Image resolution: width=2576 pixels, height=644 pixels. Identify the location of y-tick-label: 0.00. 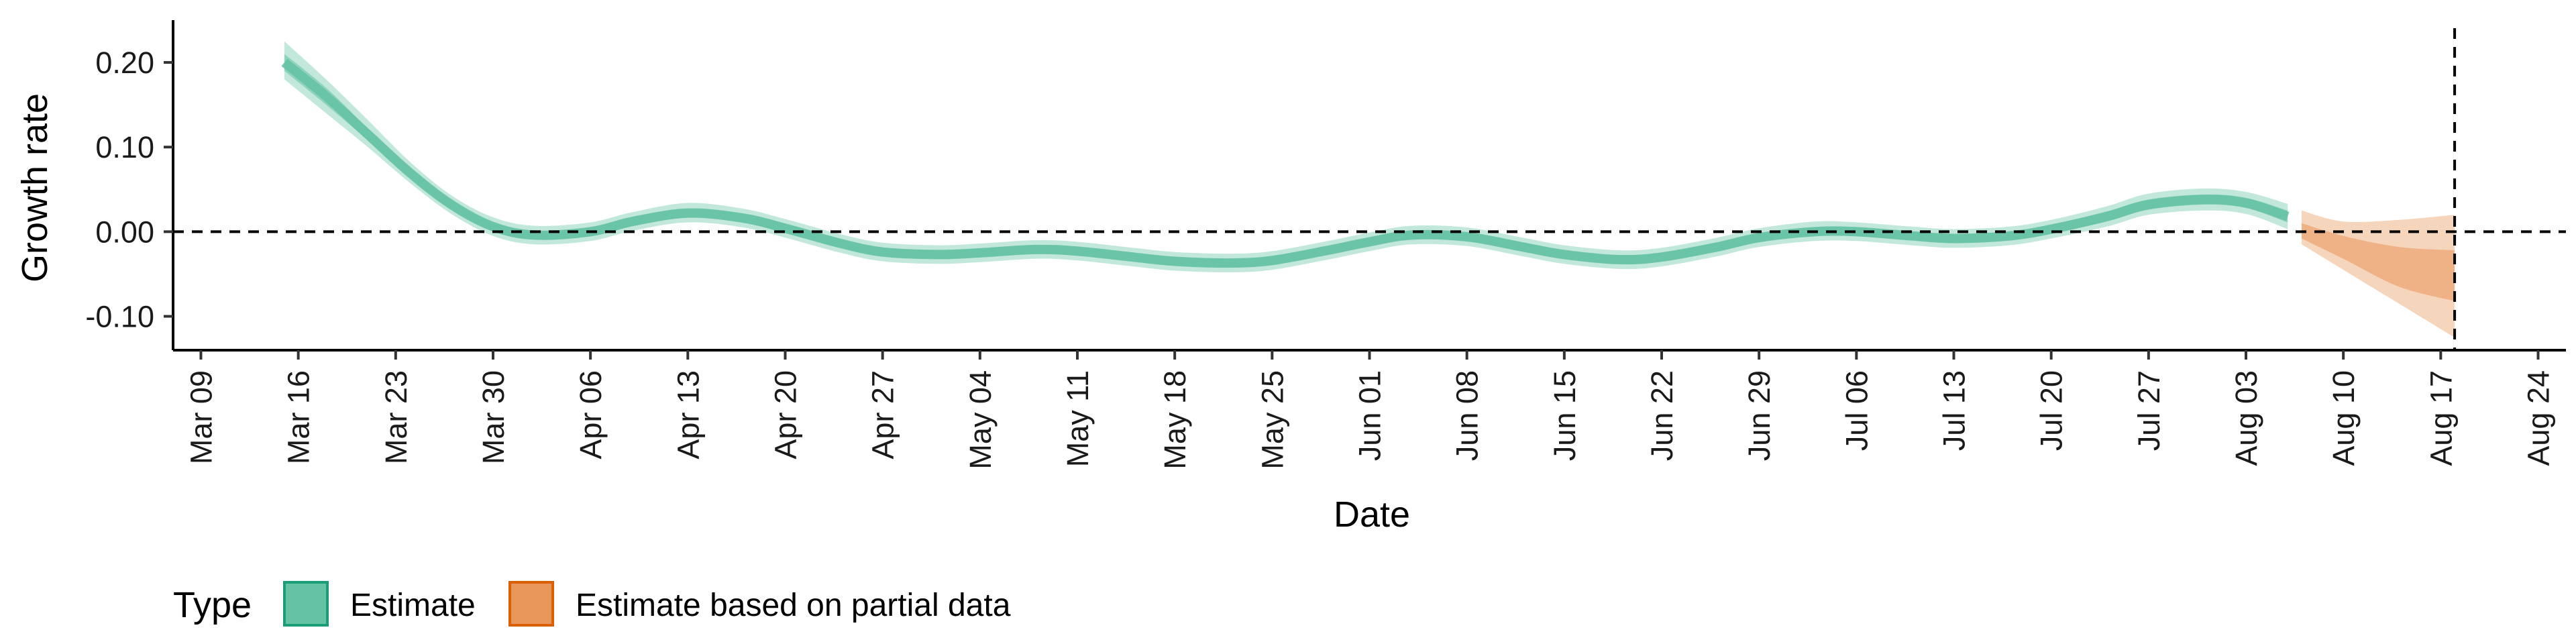
(124, 232).